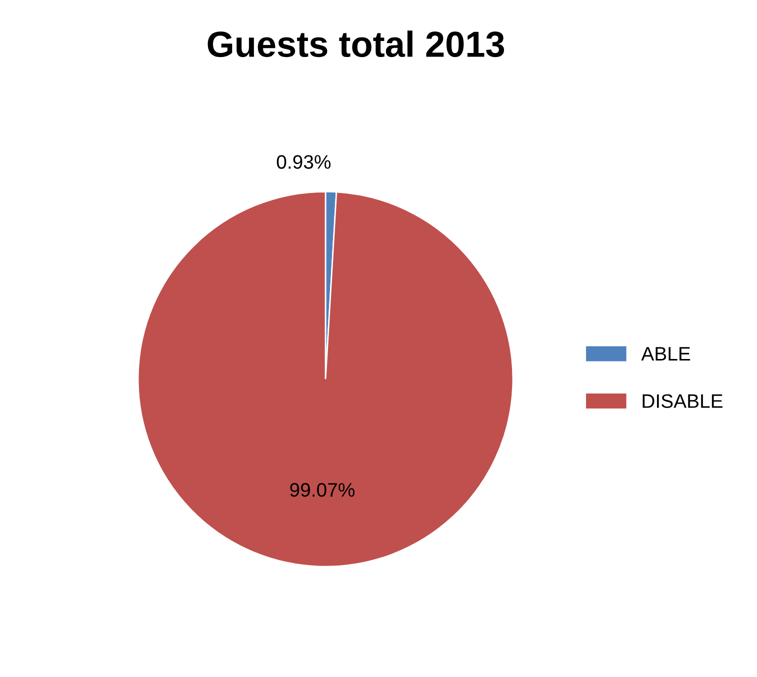  What do you see at coordinates (356, 44) in the screenshot?
I see `chart-title: Guests total 2013` at bounding box center [356, 44].